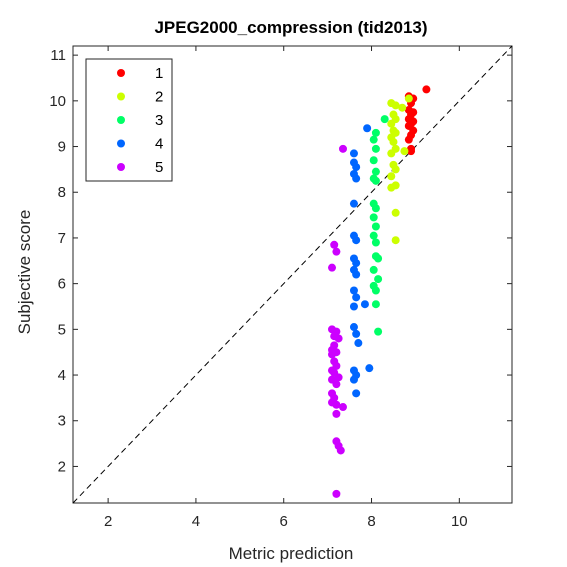 This screenshot has height=567, width=567. I want to click on x-tick-label: 8, so click(371, 521).